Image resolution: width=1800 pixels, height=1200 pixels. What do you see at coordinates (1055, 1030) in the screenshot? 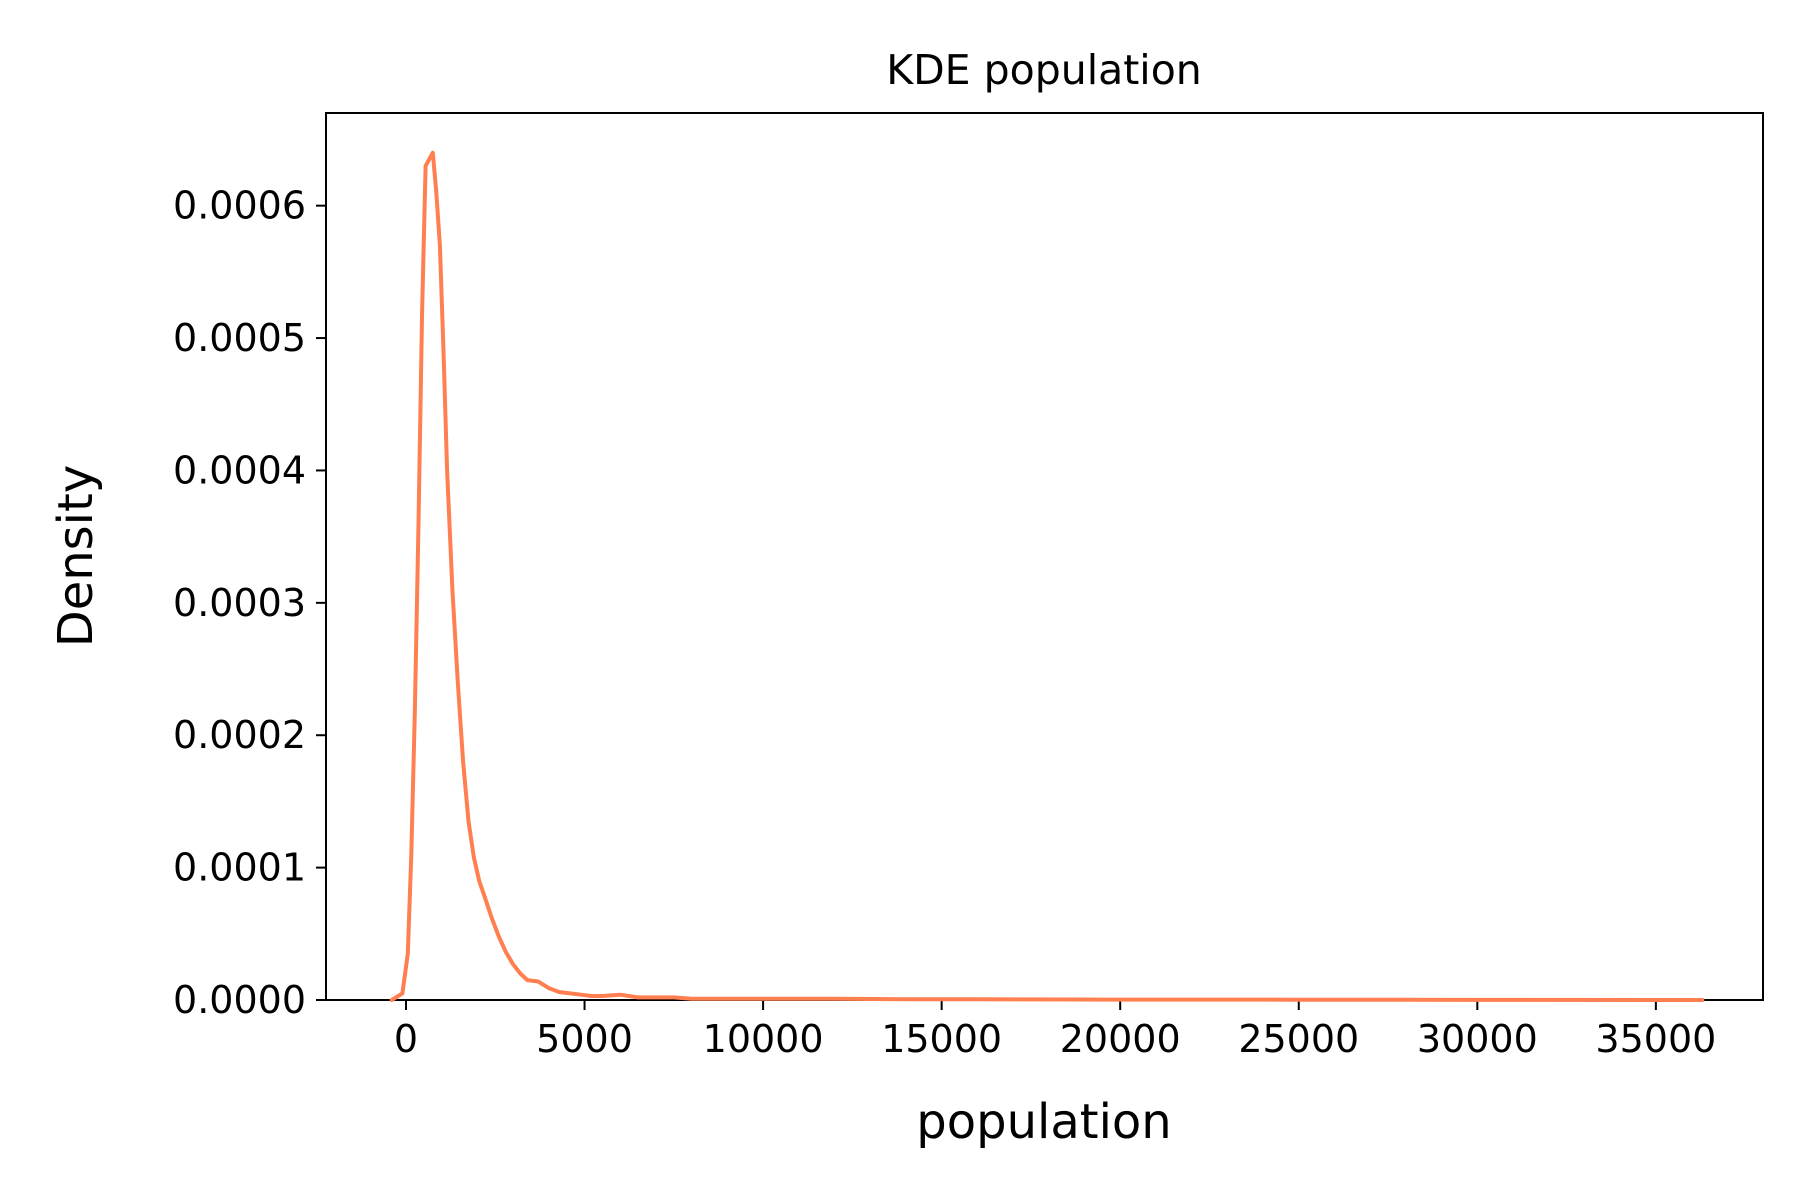
I see `x-axis: 0 5000 10000 15000 20000 25000 30000 35000` at bounding box center [1055, 1030].